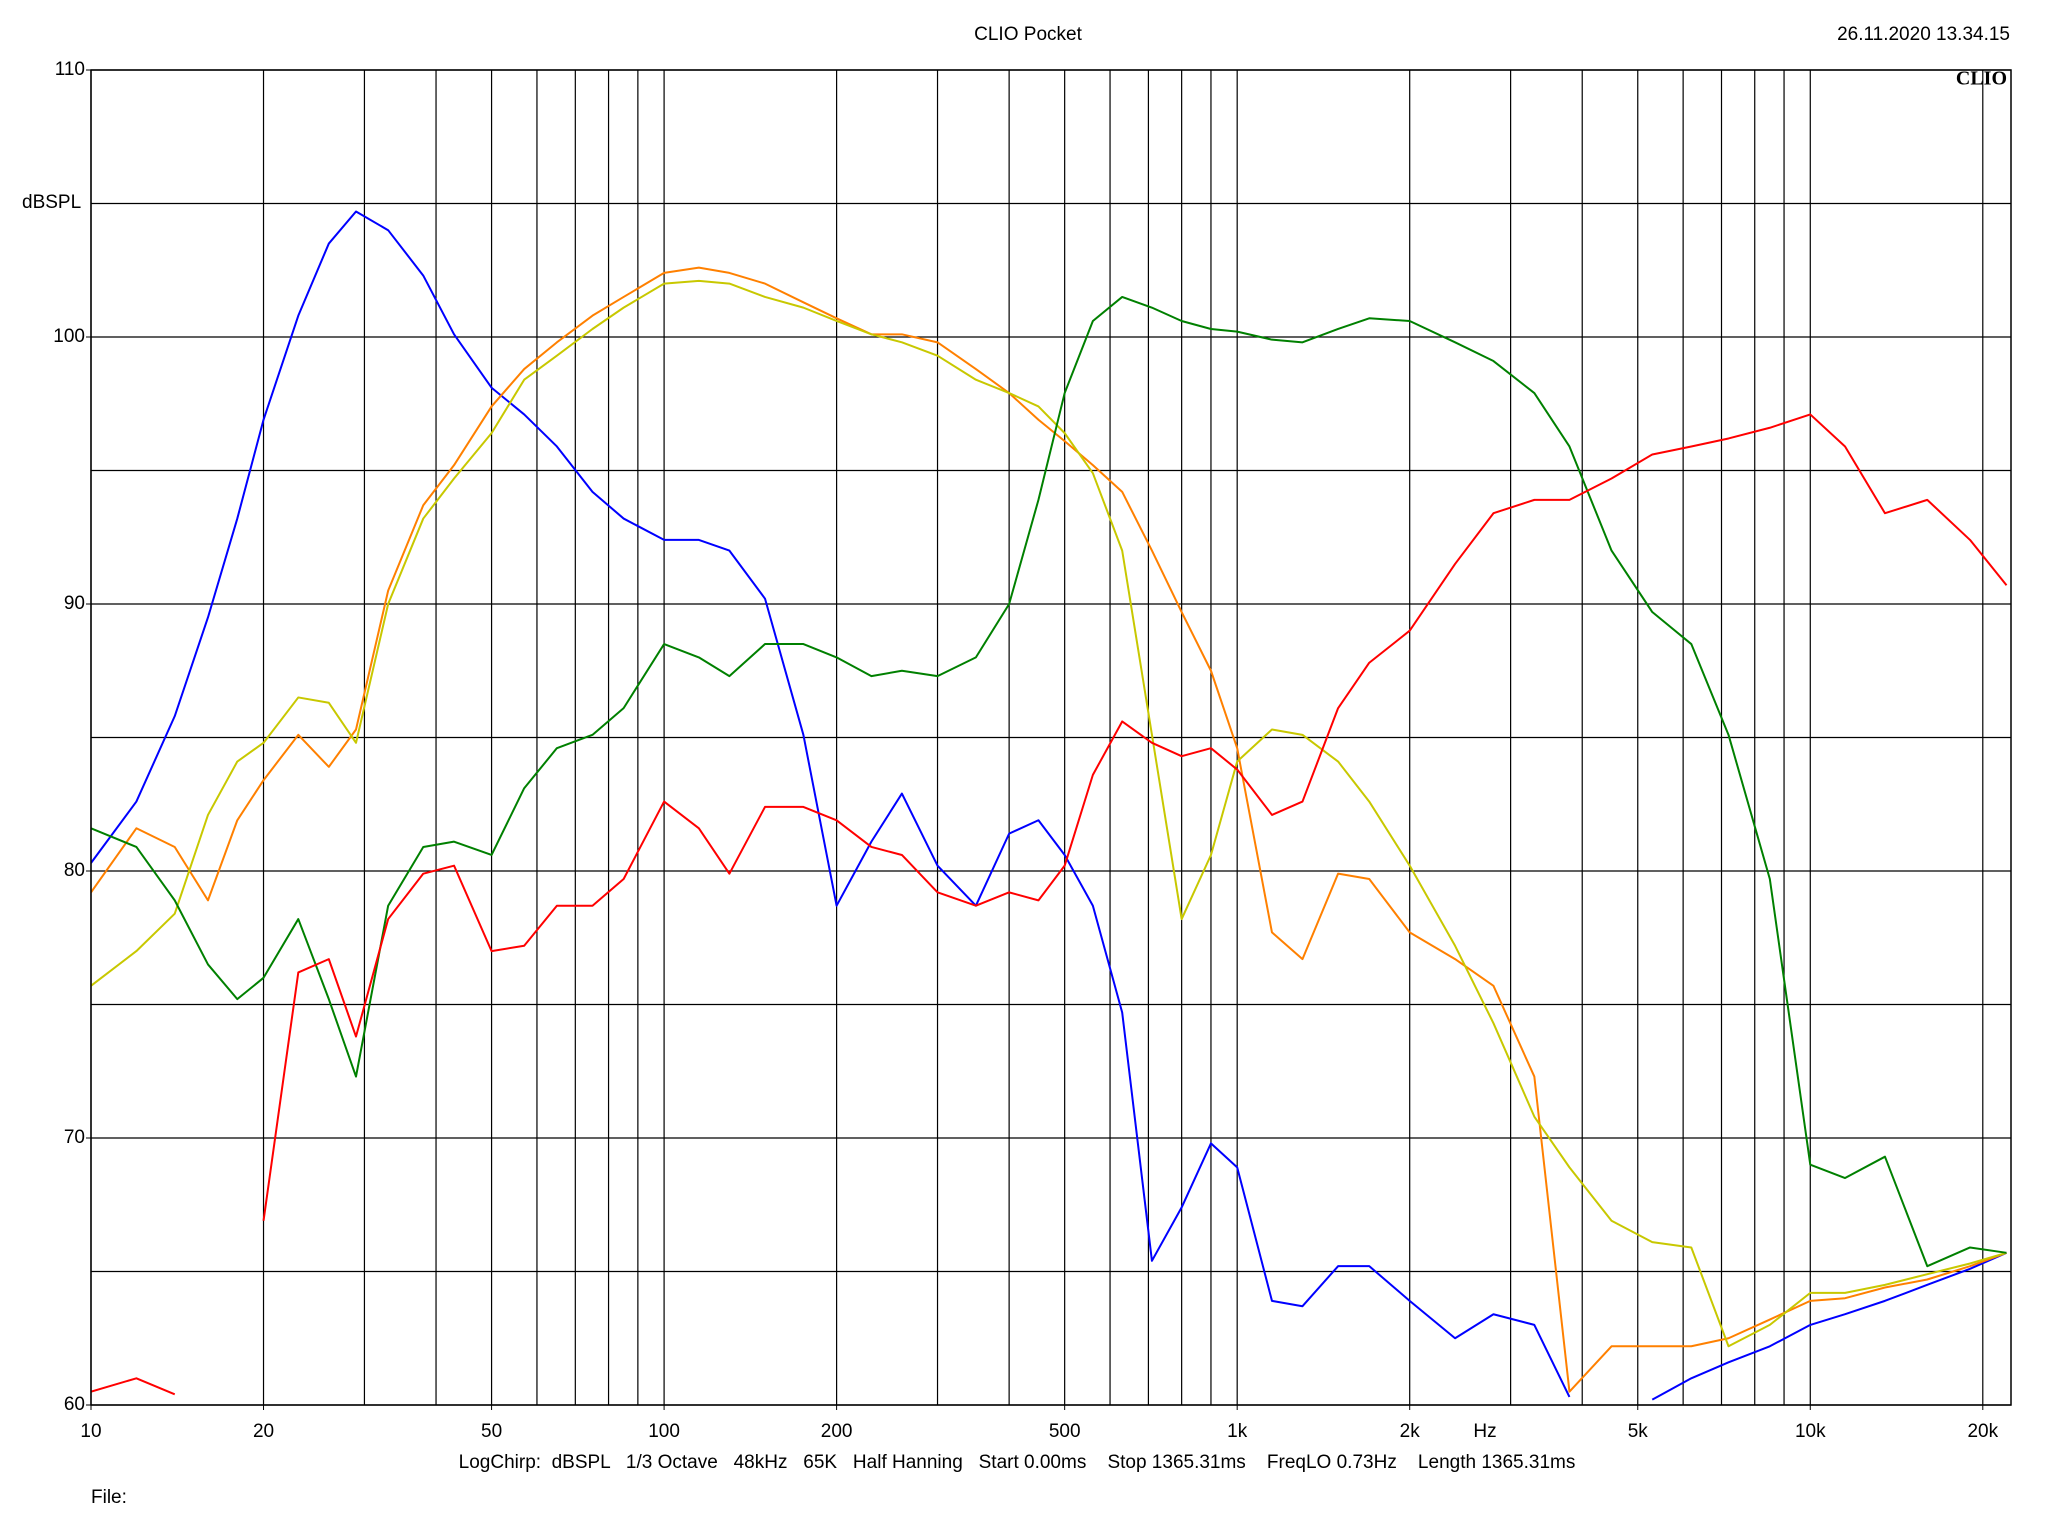 The height and width of the screenshot is (1536, 2048). What do you see at coordinates (74, 603) in the screenshot?
I see `y-tick-label: 90` at bounding box center [74, 603].